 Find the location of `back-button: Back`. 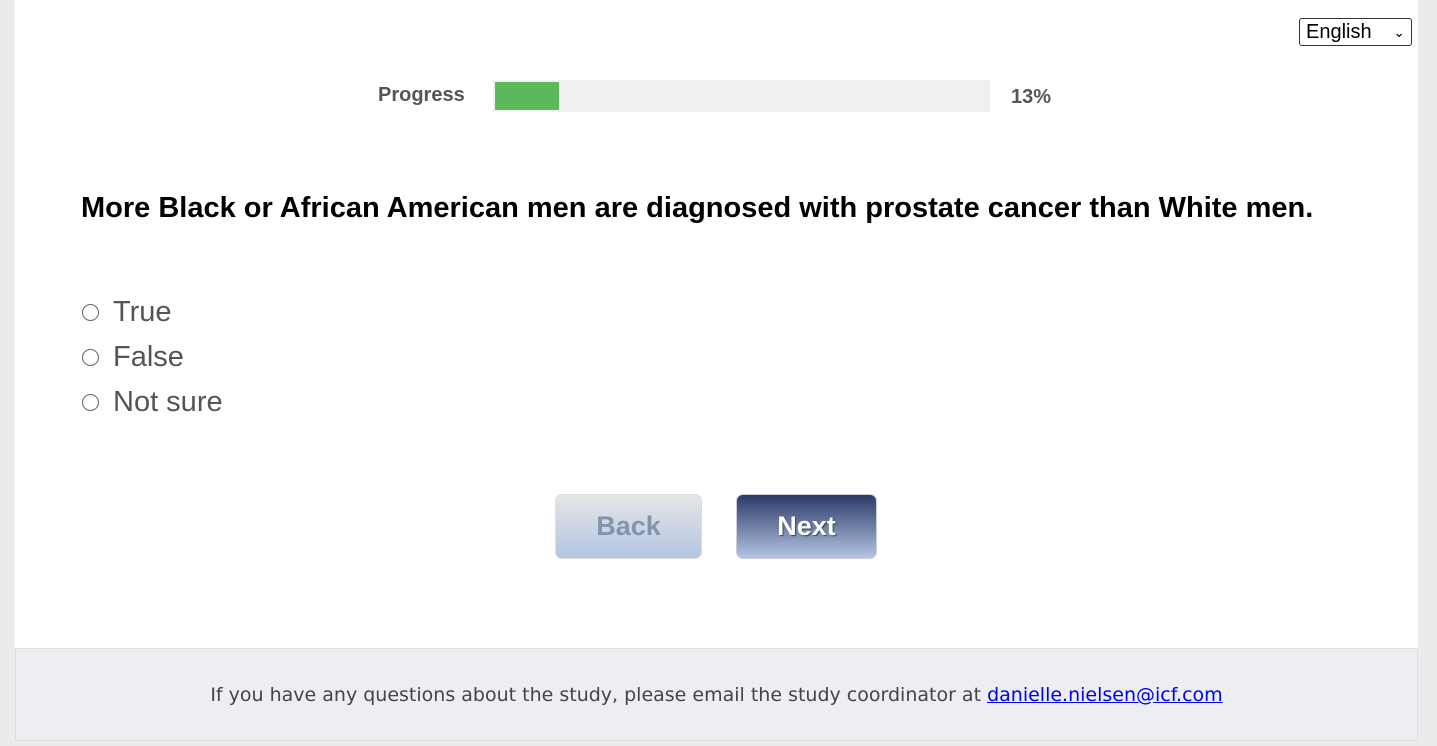

back-button: Back is located at coordinates (628, 526).